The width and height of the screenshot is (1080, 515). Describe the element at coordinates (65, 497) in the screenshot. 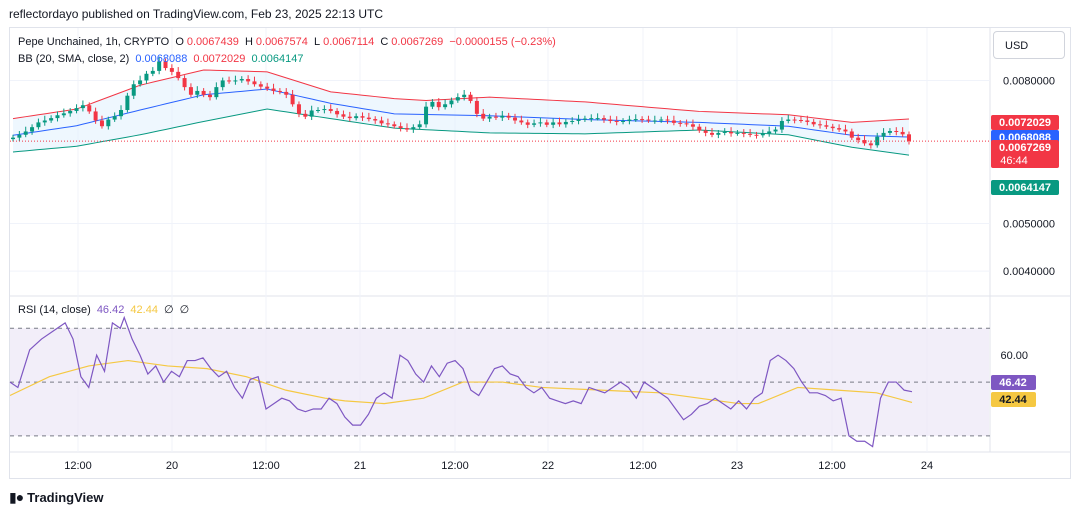

I see `brand-name: TradingView` at that location.